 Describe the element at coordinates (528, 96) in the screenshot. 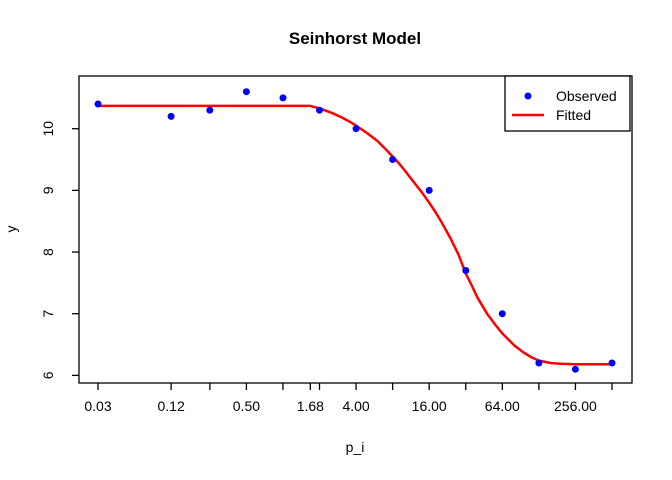

I see `legend-observed-marker-icon` at that location.